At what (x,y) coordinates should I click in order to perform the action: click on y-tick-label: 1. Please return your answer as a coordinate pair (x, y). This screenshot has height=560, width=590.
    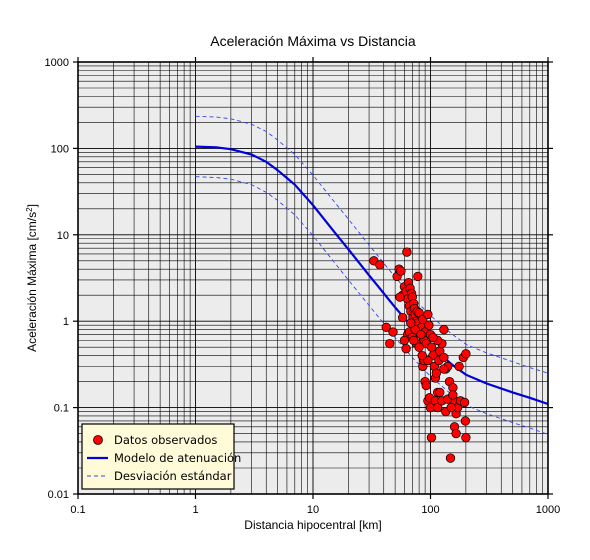
    Looking at the image, I should click on (66, 322).